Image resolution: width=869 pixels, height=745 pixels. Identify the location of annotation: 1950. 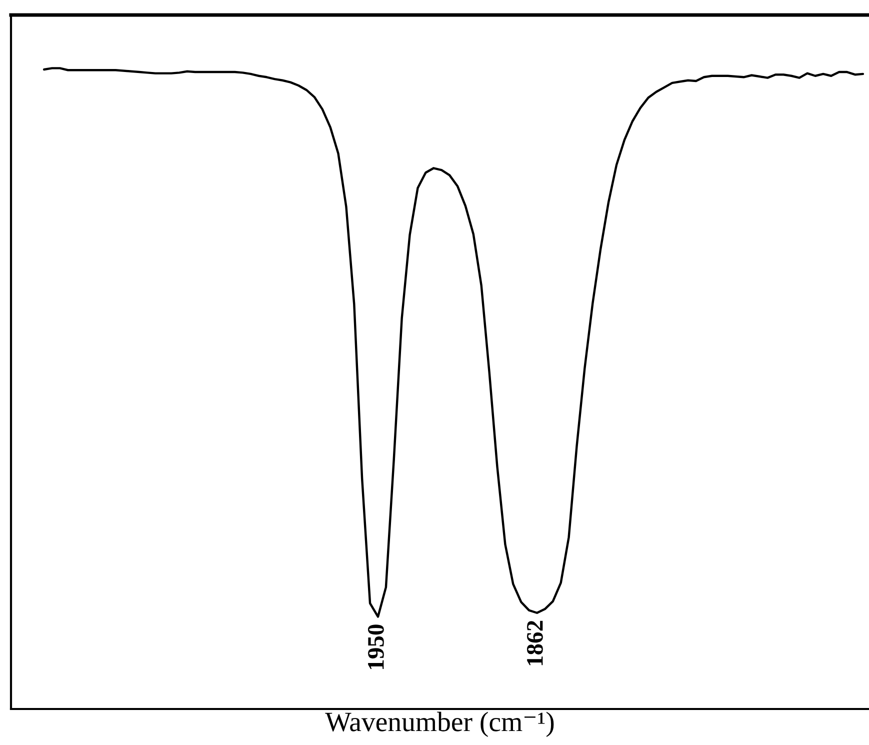
(376, 646).